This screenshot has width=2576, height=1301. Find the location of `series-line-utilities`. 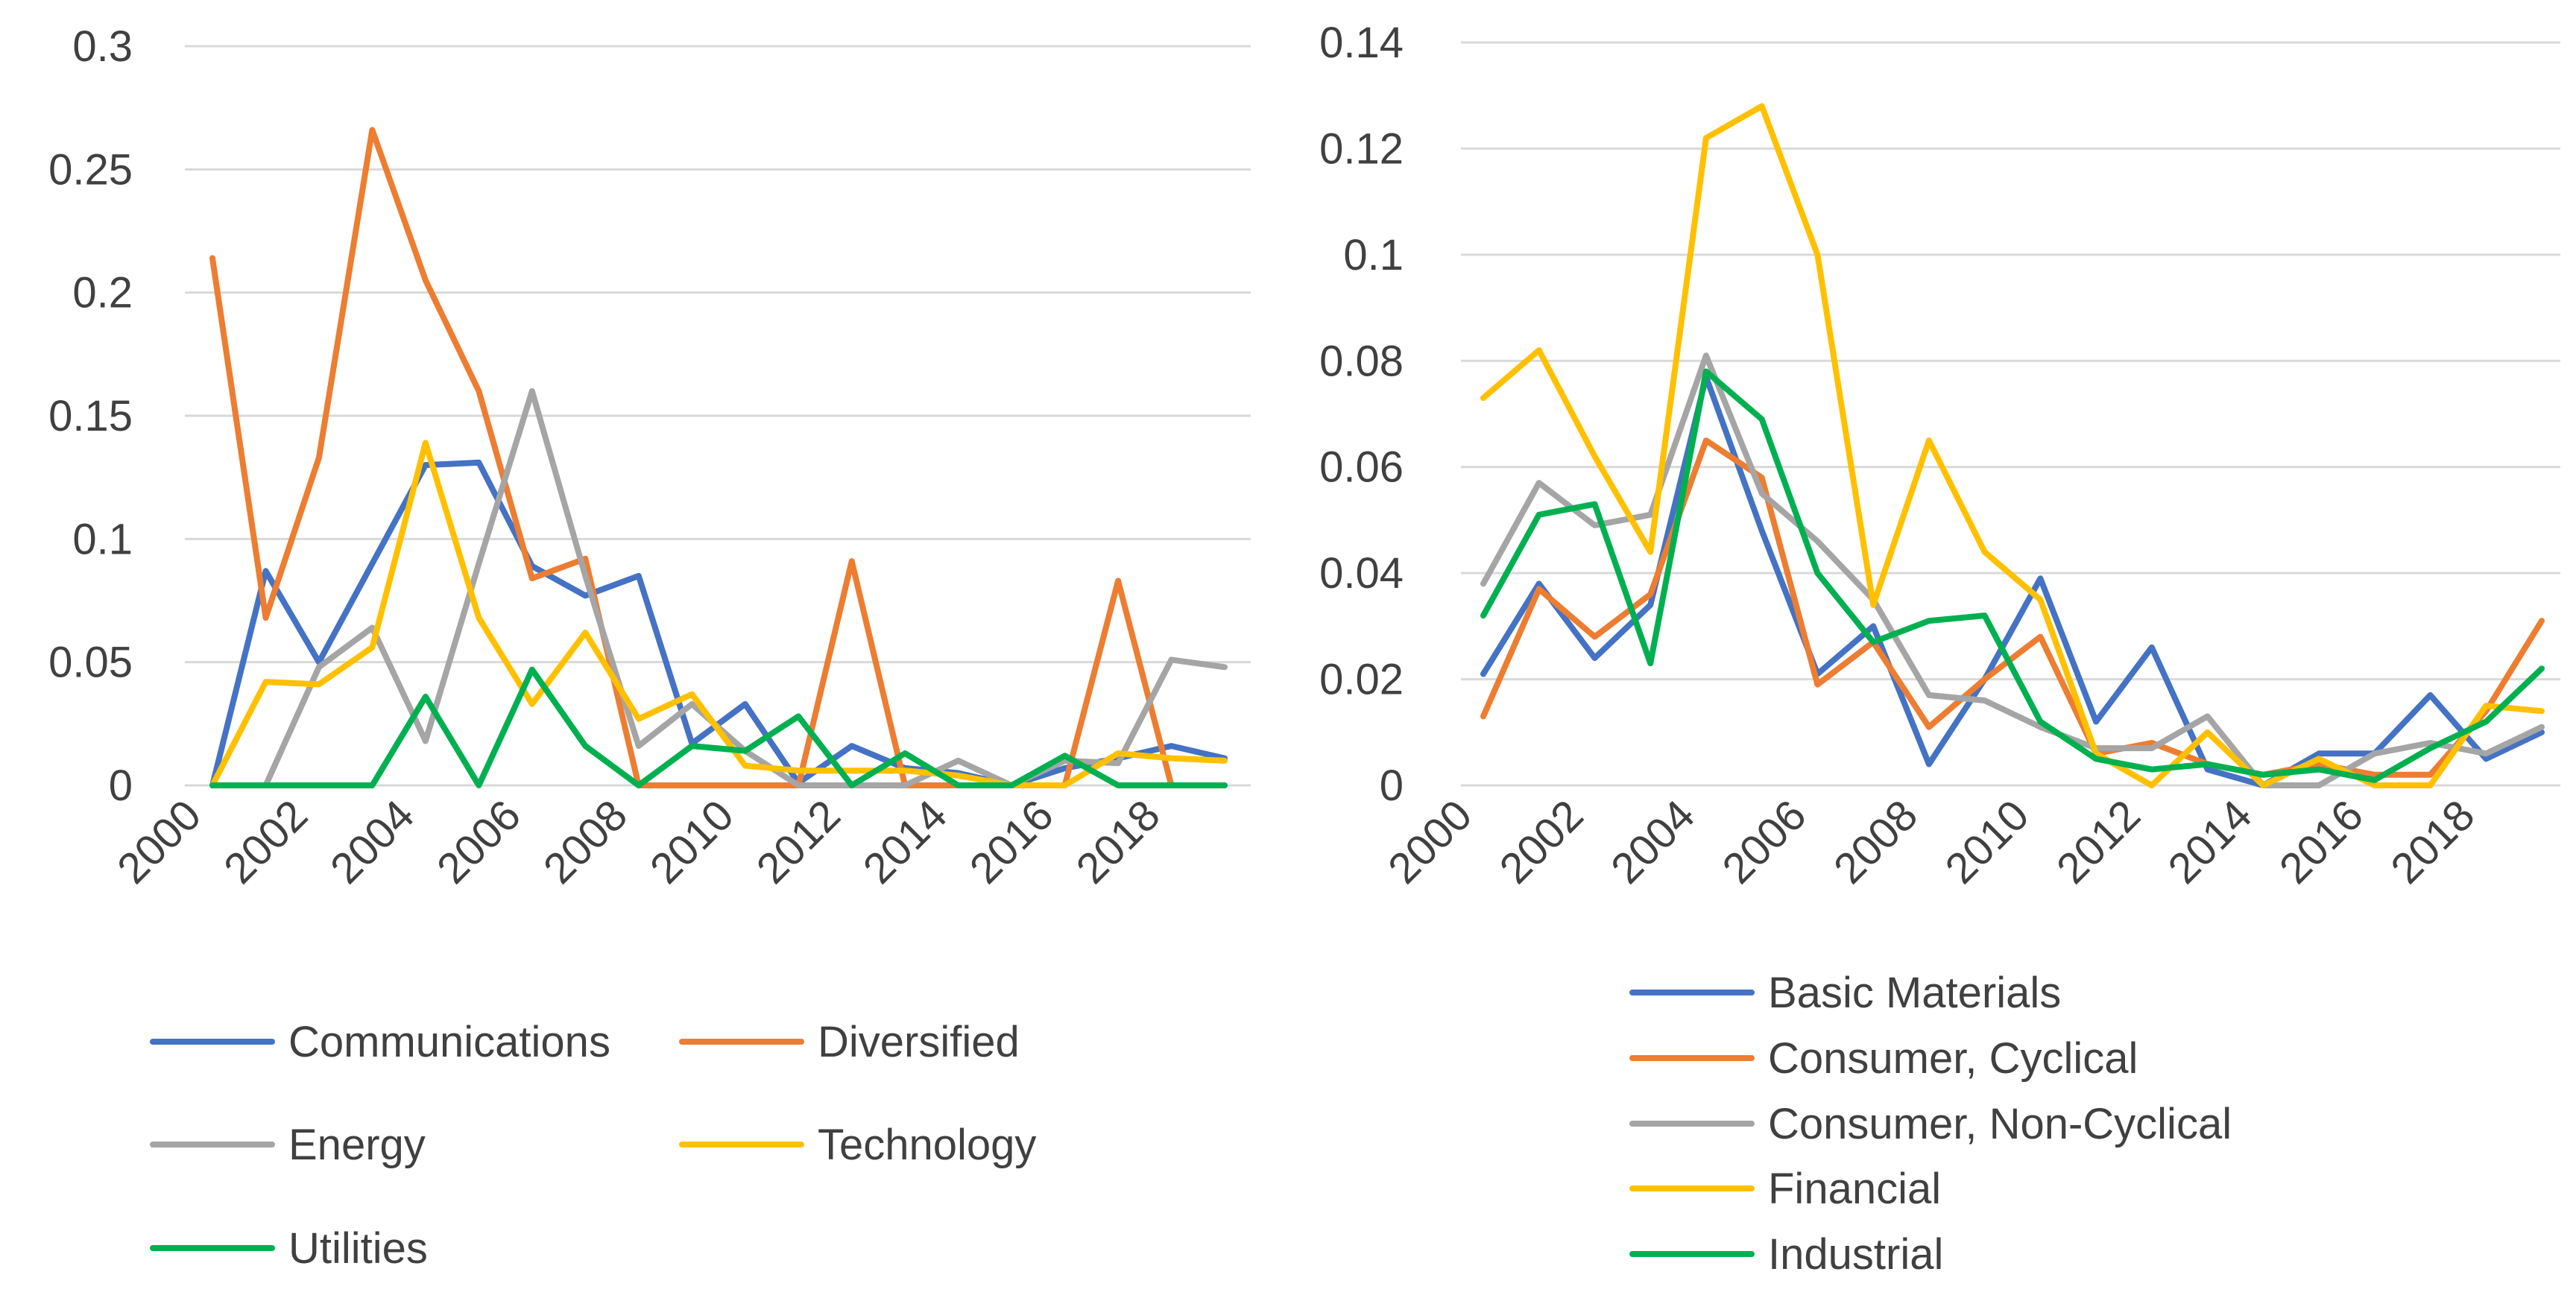

series-line-utilities is located at coordinates (718, 727).